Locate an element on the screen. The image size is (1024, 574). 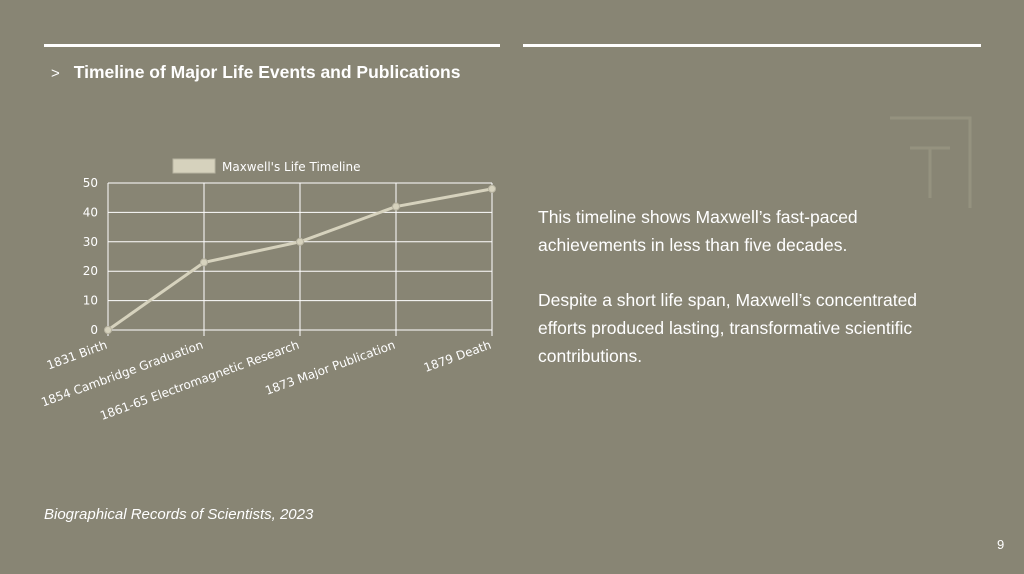
y-tick-label: 30 is located at coordinates (90, 242).